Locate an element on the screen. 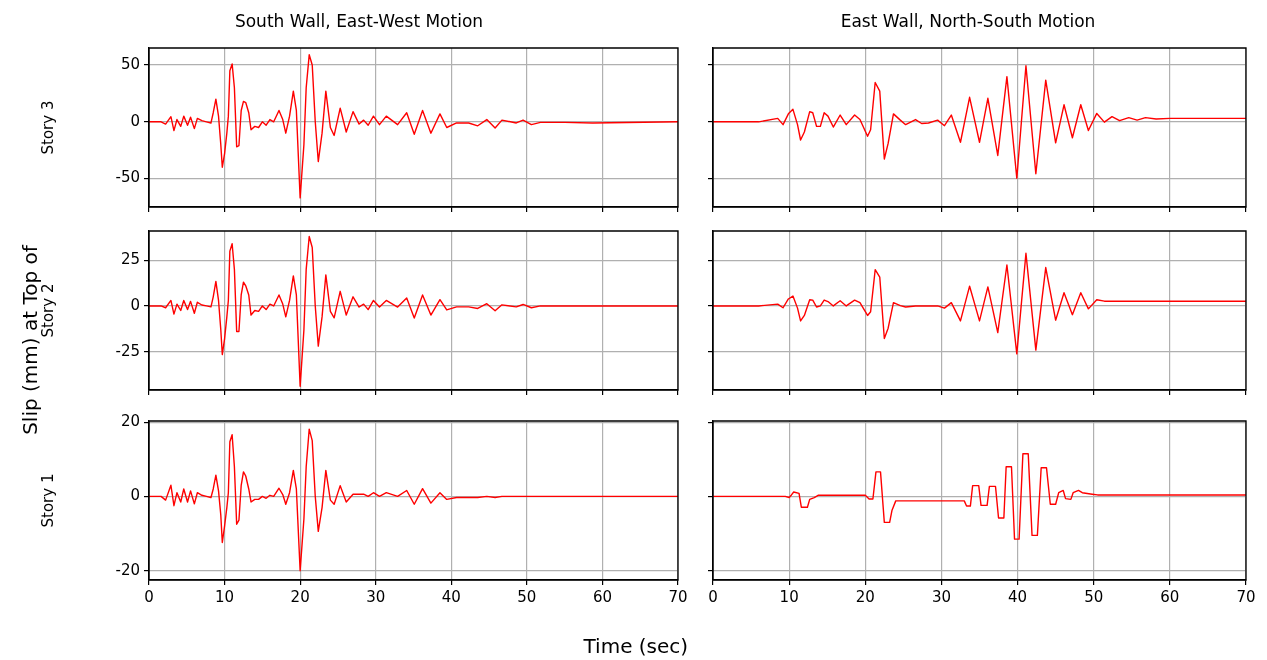 Image resolution: width=1267 pixels, height=660 pixels. y-tick-label: 25 is located at coordinates (130, 259).